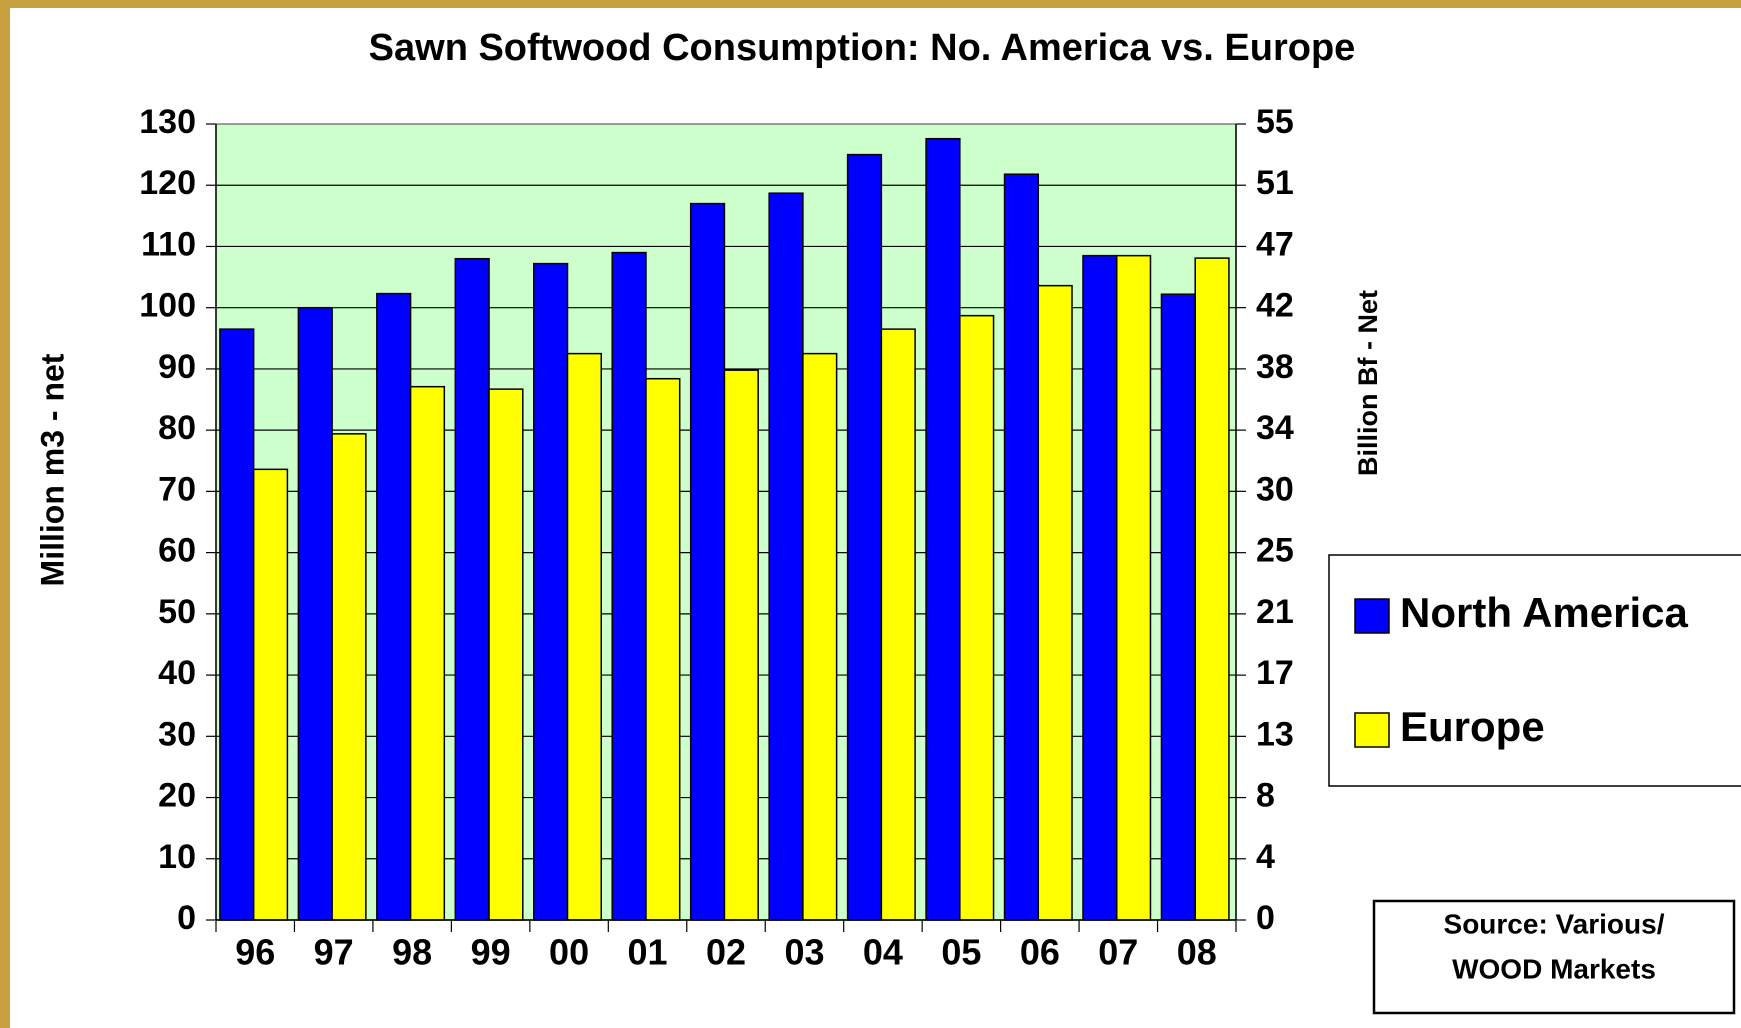 The image size is (1741, 1028). What do you see at coordinates (1275, 489) in the screenshot?
I see `y2-tick-label: 30` at bounding box center [1275, 489].